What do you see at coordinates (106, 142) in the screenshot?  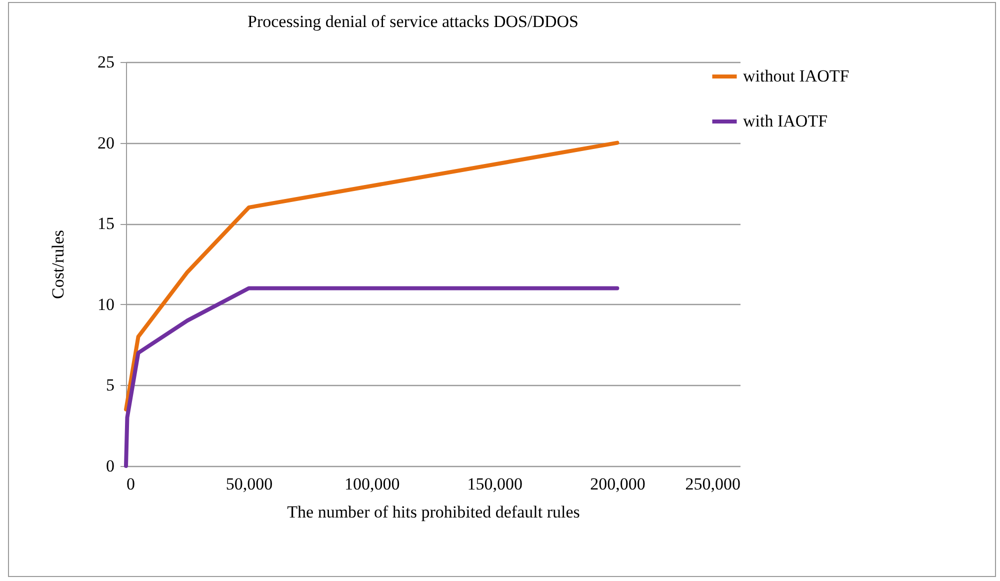 I see `y-tick-label: 20` at bounding box center [106, 142].